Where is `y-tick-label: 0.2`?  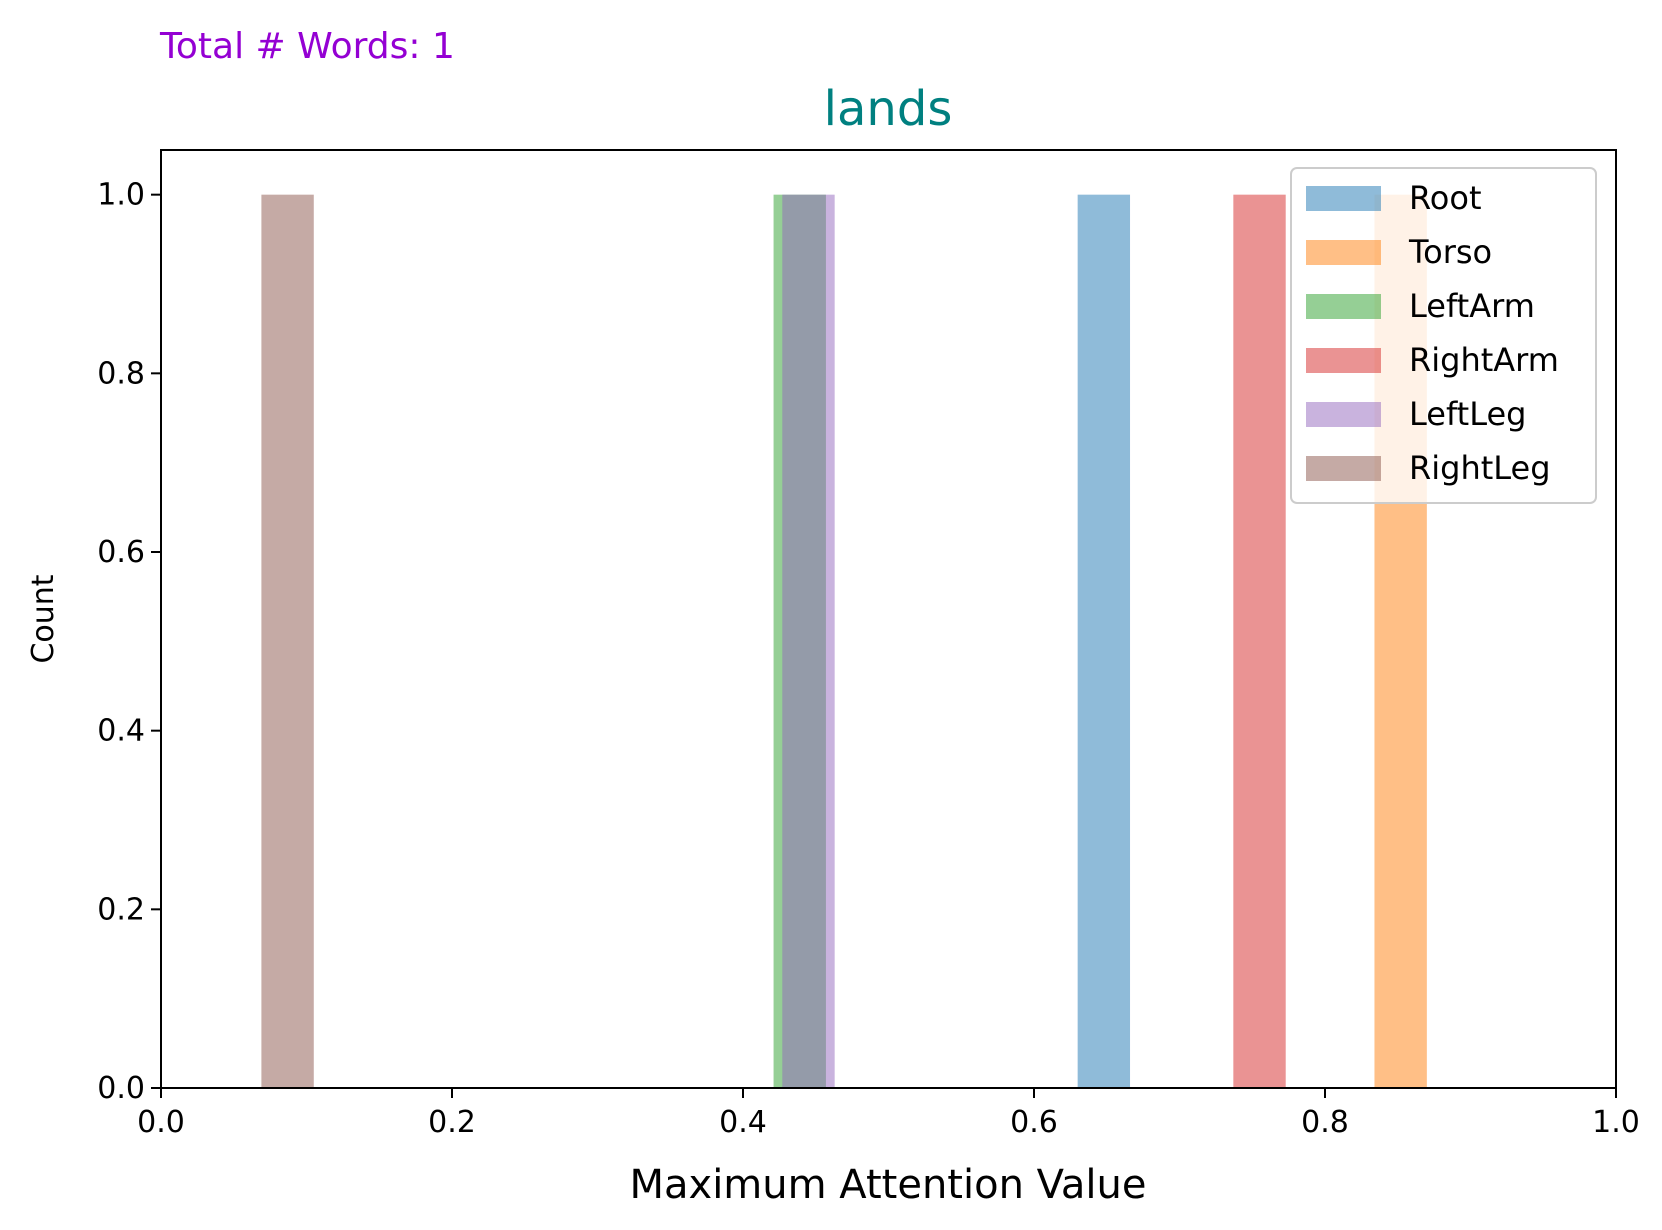 y-tick-label: 0.2 is located at coordinates (121, 909).